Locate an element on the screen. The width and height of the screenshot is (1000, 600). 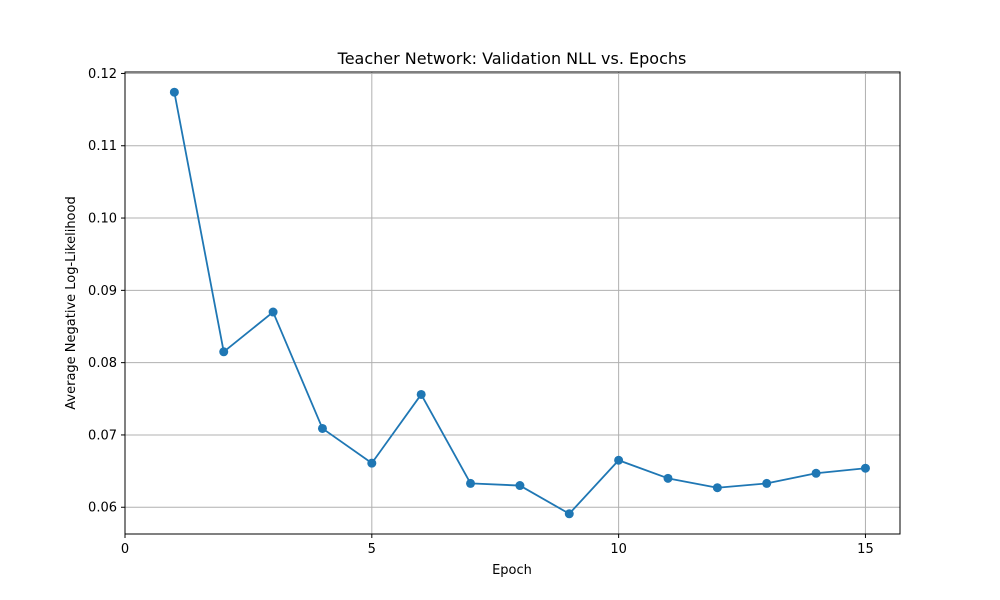
x-tick-label: 5 is located at coordinates (372, 549).